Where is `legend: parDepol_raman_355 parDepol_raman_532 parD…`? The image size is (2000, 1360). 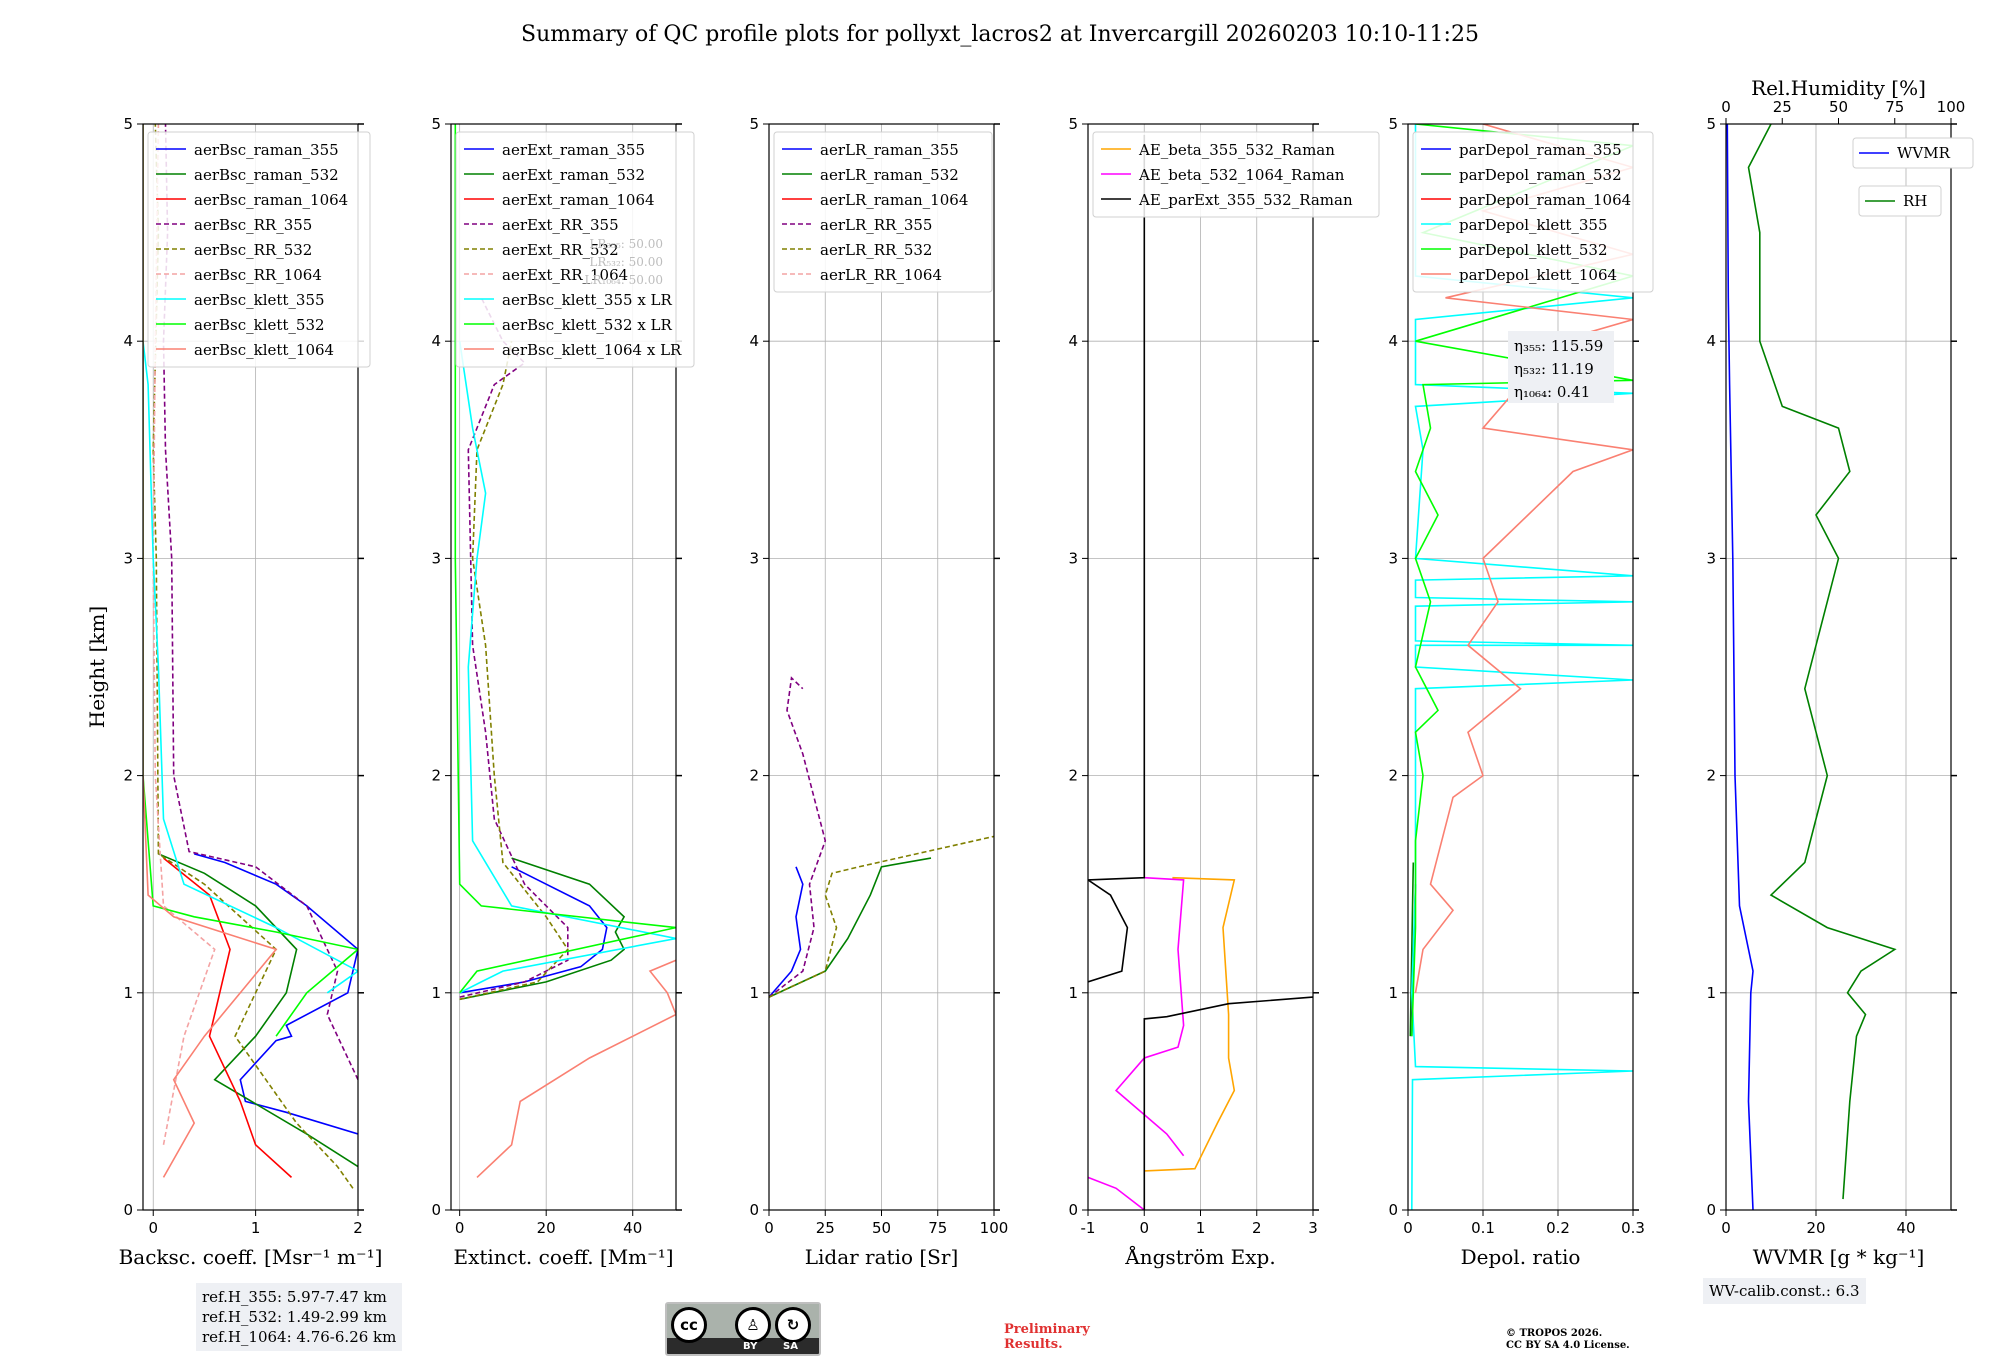 legend: parDepol_raman_355 parDepol_raman_532 parD… is located at coordinates (1533, 212).